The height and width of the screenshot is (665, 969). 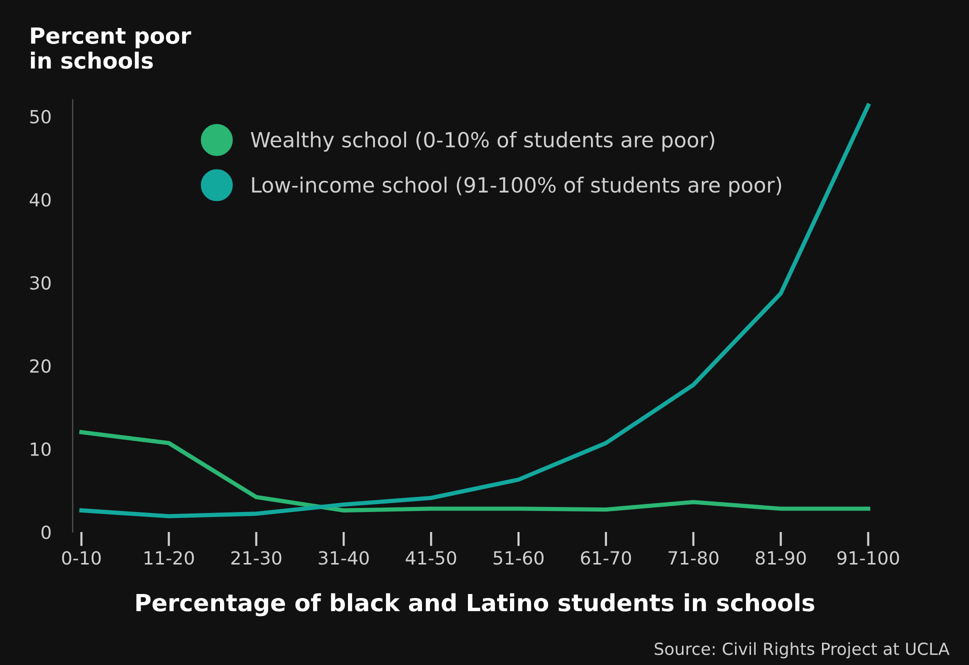 What do you see at coordinates (693, 558) in the screenshot?
I see `x-tick-label: 71-80` at bounding box center [693, 558].